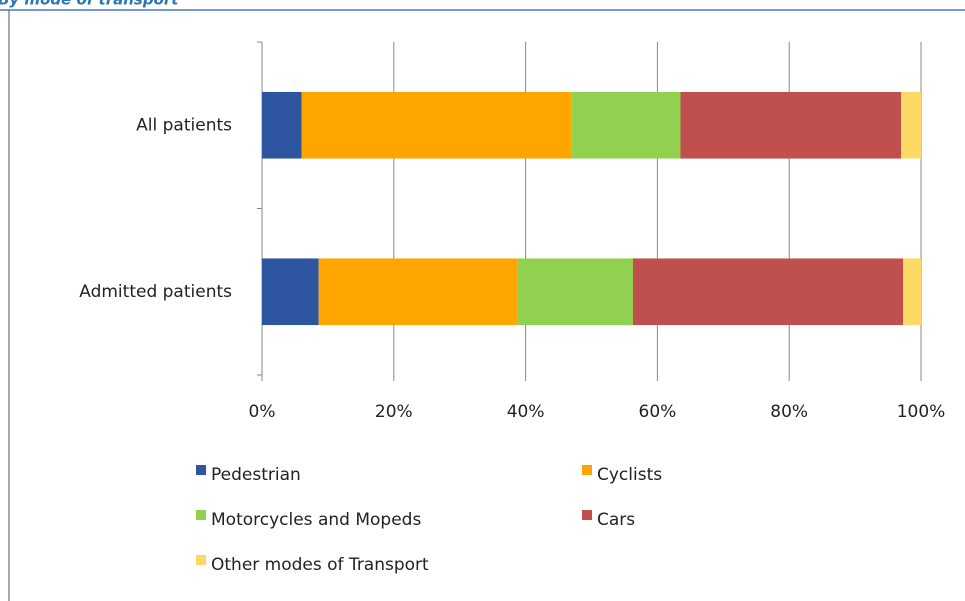 The image size is (965, 601). I want to click on x-tick-label: 20%, so click(394, 412).